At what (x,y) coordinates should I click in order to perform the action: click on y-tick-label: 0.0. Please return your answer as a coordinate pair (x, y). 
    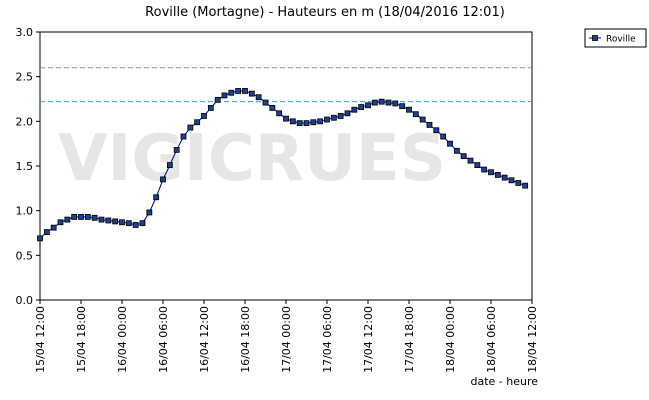
    Looking at the image, I should click on (25, 300).